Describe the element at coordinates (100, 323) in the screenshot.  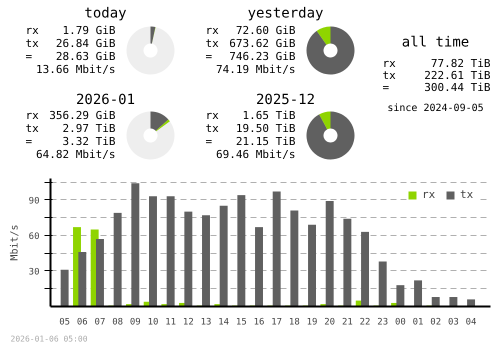
I see `x-tick-label: 07` at that location.